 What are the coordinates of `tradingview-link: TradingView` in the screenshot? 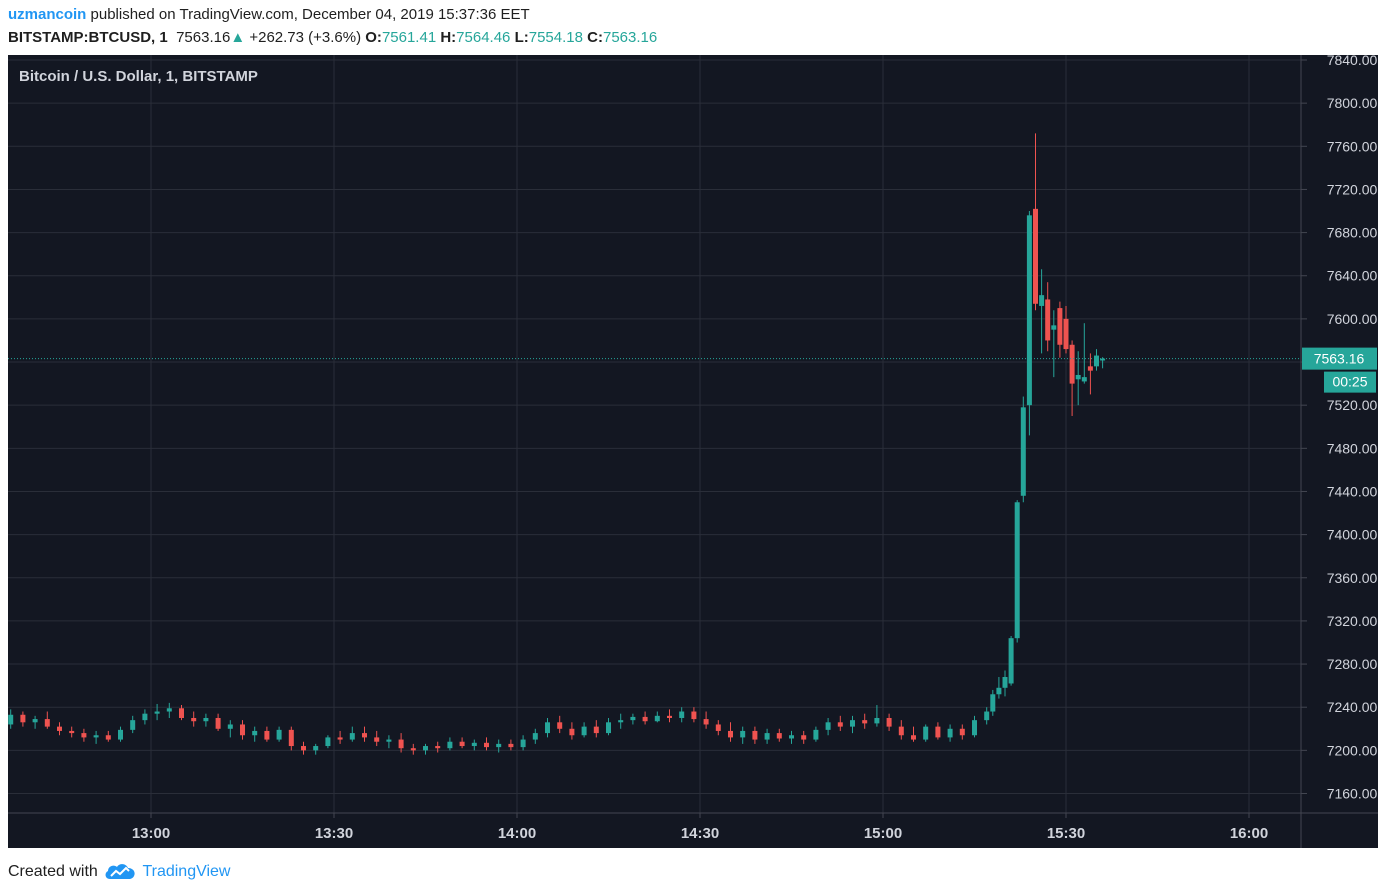 It's located at (186, 871).